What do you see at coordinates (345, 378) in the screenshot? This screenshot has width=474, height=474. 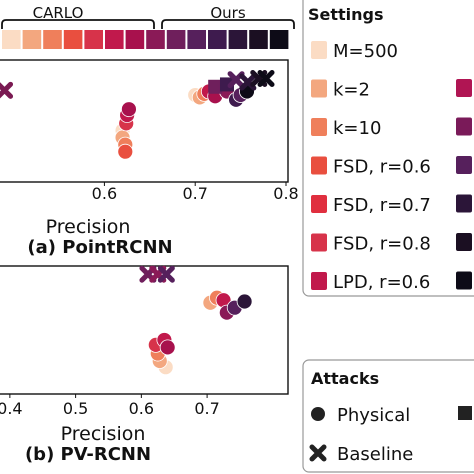 I see `attacks-legend-title: Attacks` at bounding box center [345, 378].